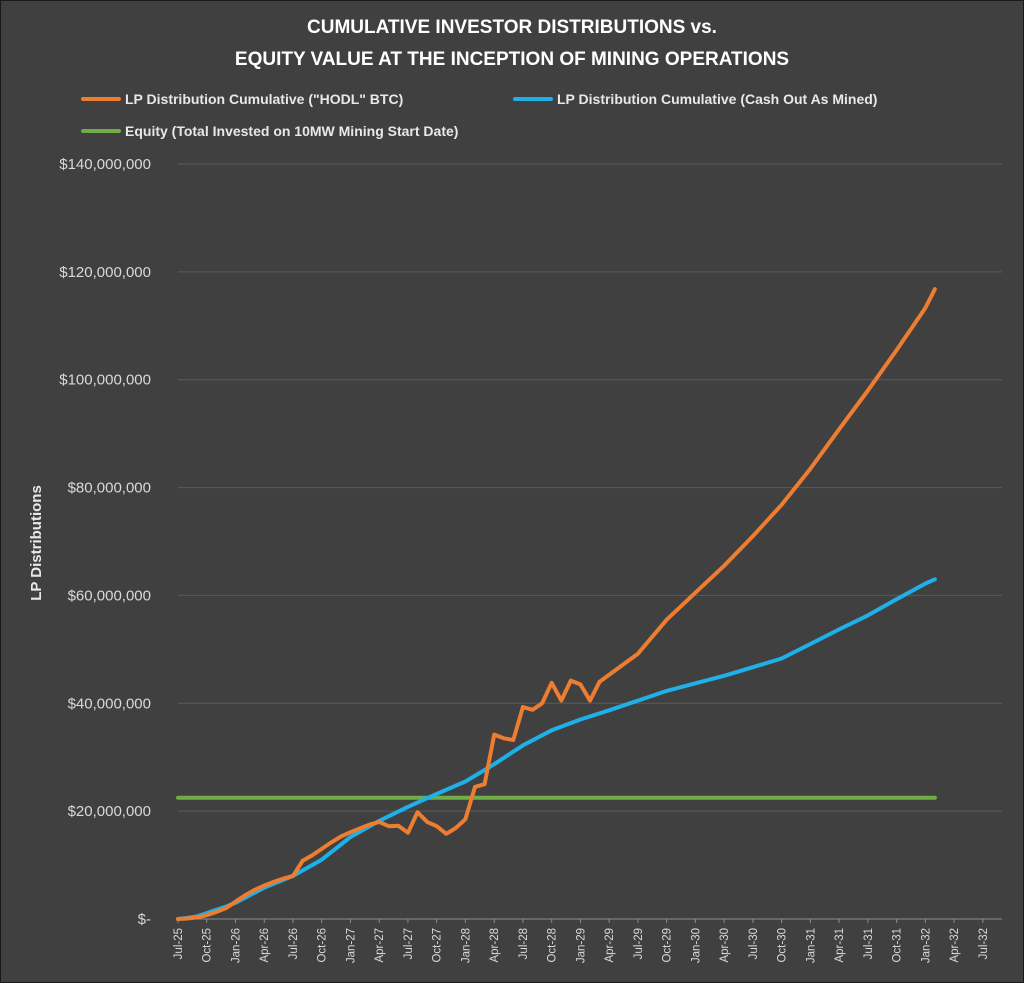 This screenshot has width=1024, height=983. What do you see at coordinates (840, 945) in the screenshot?
I see `x-tick-label: Apr-31` at bounding box center [840, 945].